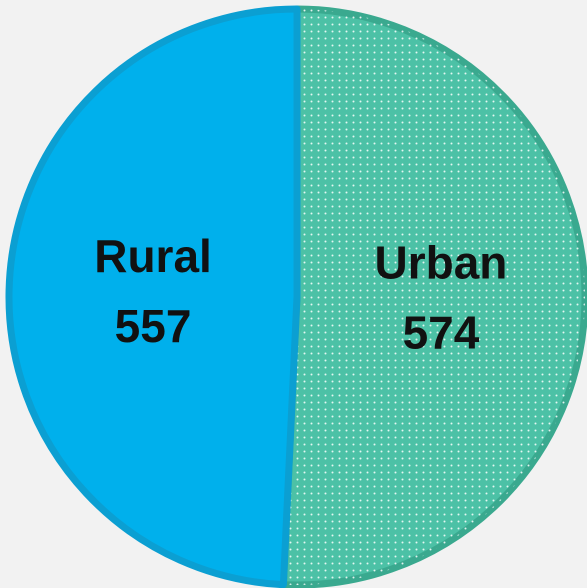  Describe the element at coordinates (441, 333) in the screenshot. I see `slice-value-label: 574` at that location.